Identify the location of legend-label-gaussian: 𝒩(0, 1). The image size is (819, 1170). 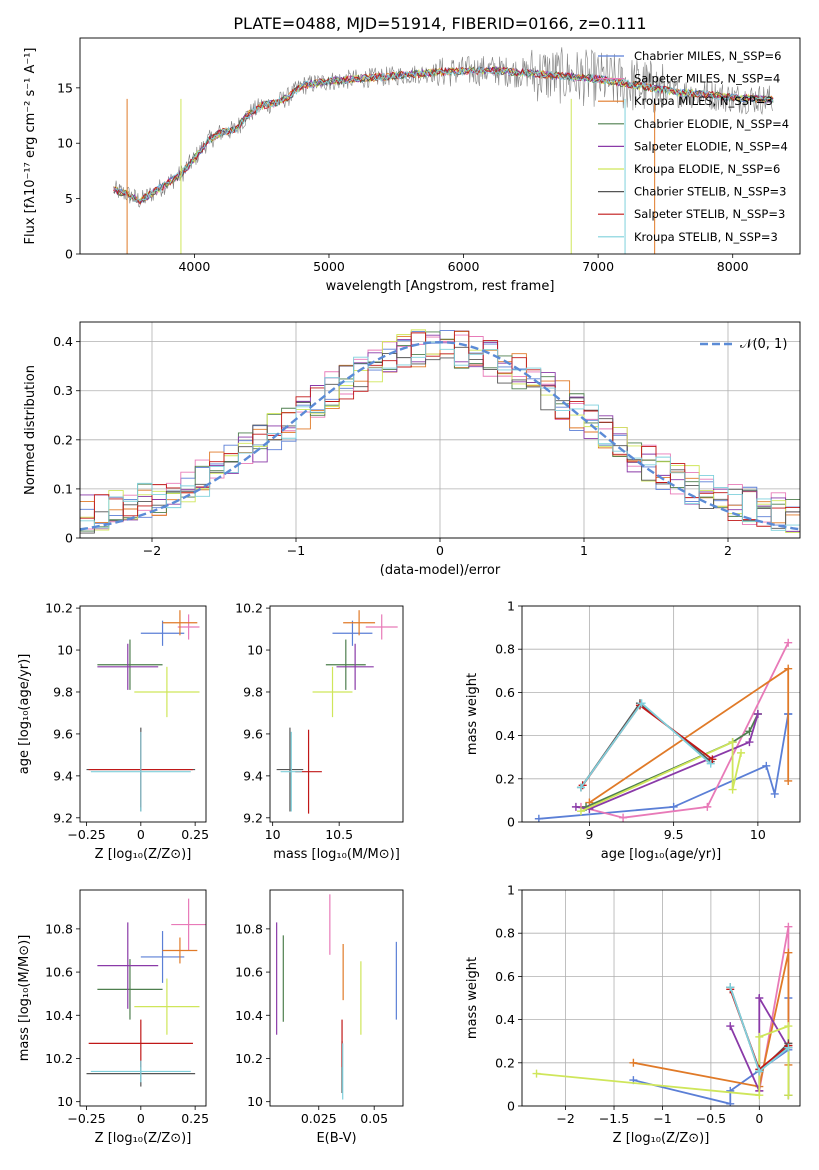
(763, 344).